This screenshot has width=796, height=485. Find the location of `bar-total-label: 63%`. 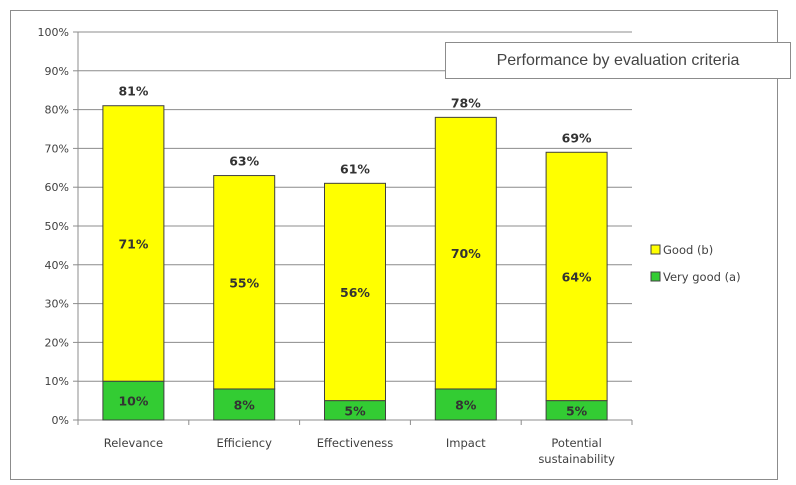

bar-total-label: 63% is located at coordinates (244, 161).